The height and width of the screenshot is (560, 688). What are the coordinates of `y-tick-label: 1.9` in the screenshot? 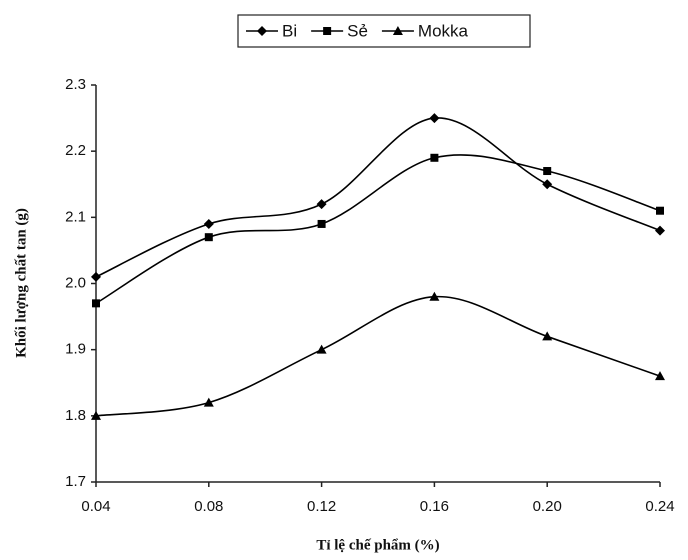 It's located at (75, 349).